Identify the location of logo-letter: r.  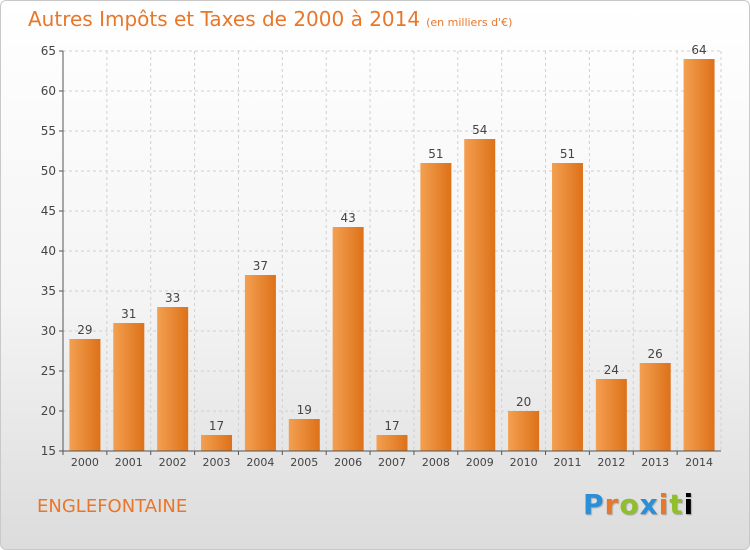
(612, 504).